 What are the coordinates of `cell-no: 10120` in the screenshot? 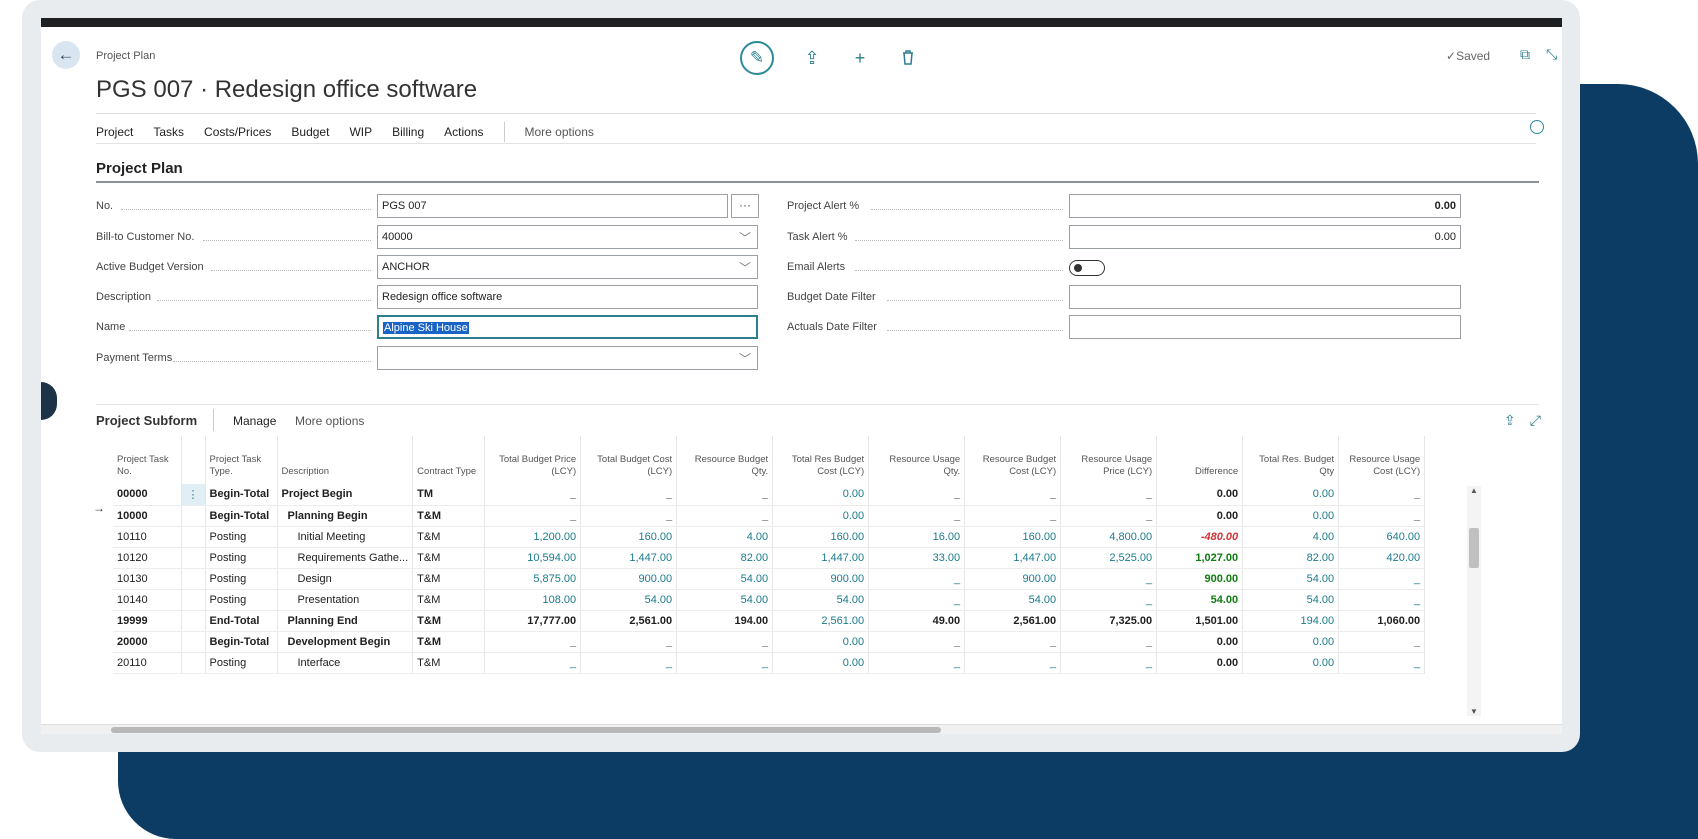 It's located at (147, 558).